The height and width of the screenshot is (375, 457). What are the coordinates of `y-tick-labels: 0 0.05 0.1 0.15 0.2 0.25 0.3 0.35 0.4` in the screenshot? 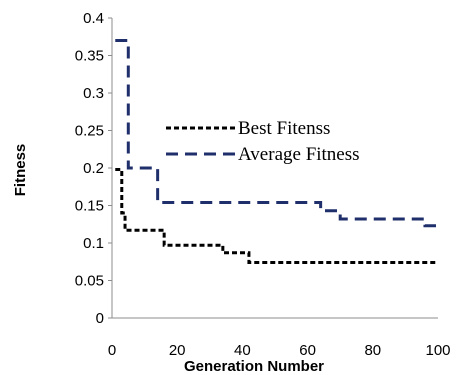 It's located at (93, 168).